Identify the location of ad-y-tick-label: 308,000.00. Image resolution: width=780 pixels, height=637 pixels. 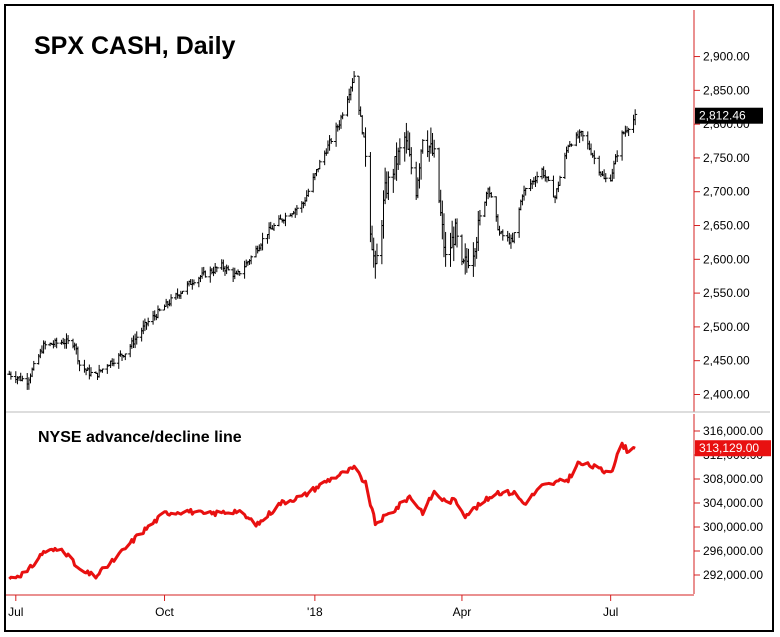
(733, 479).